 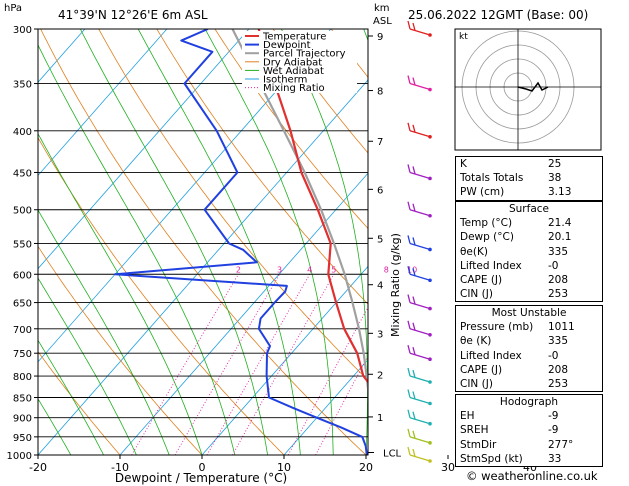 I want to click on km-tick-label: 1, so click(x=380, y=418).